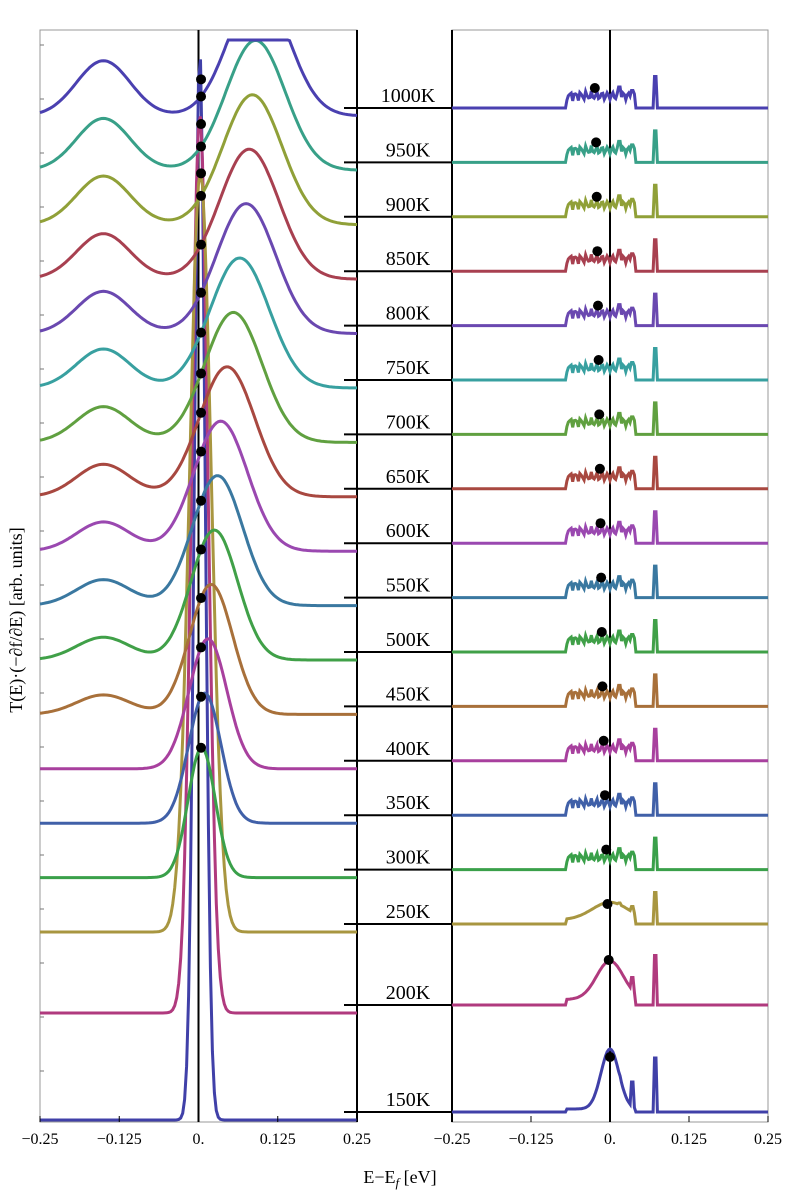  I want to click on temperature-label: 900K, so click(408, 205).